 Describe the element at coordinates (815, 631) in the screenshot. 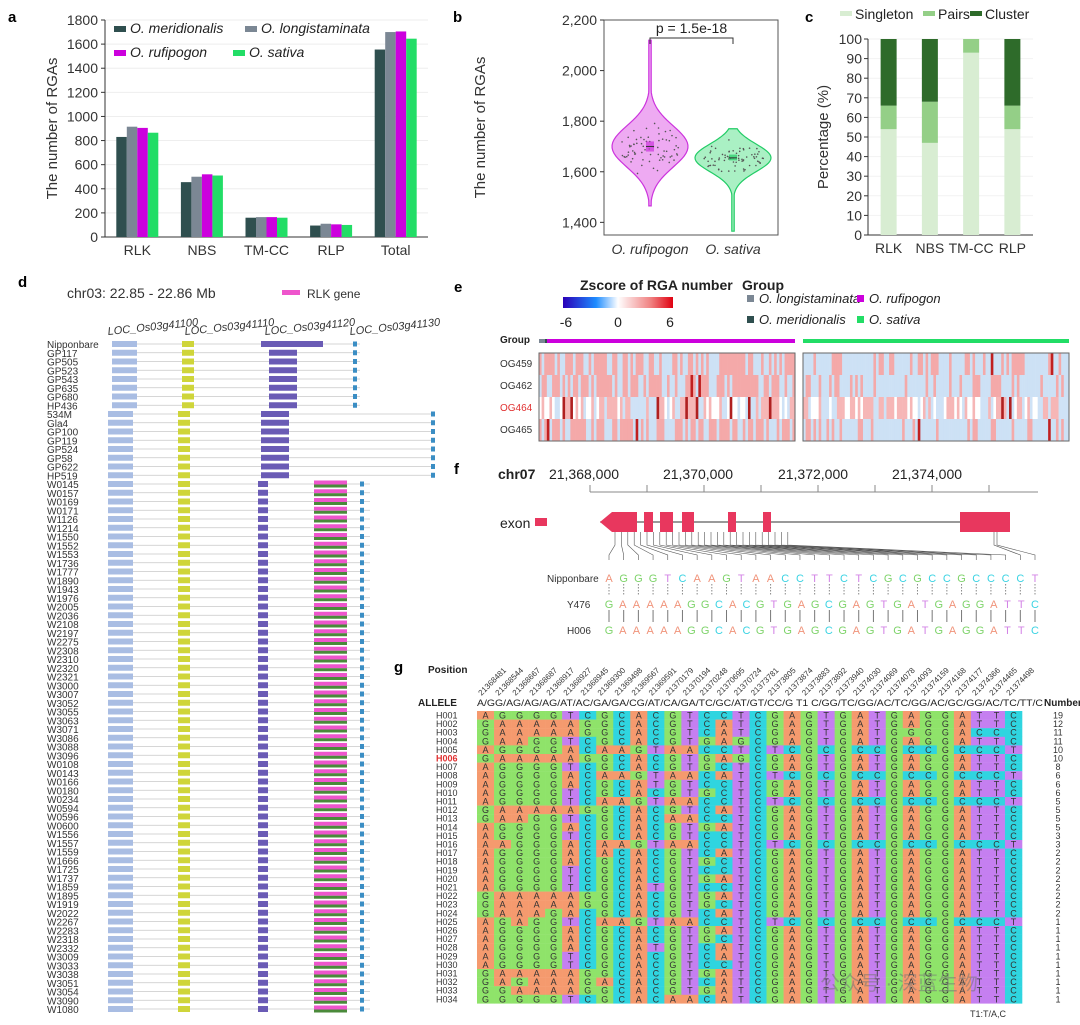

I see `base: G` at that location.